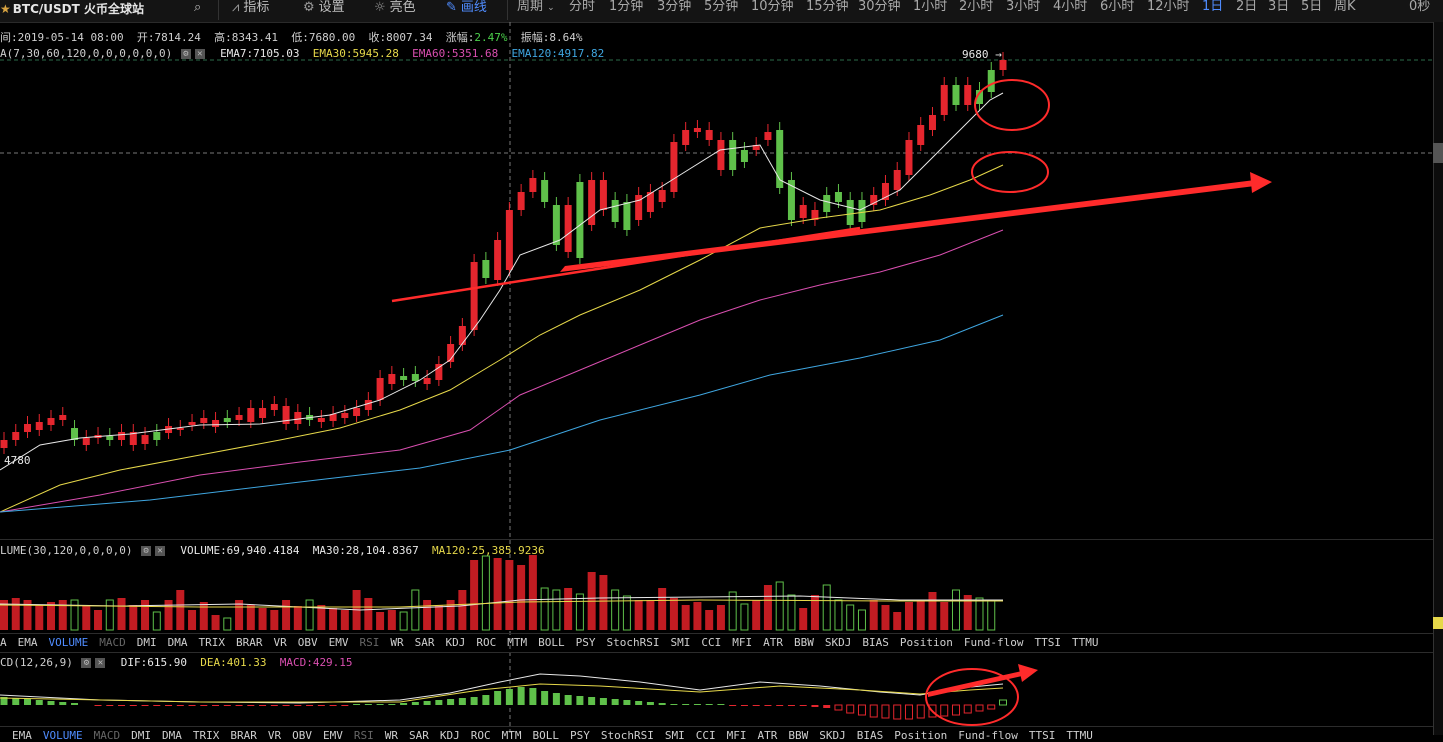  What do you see at coordinates (1247, 7) in the screenshot?
I see `period-option: 2日` at bounding box center [1247, 7].